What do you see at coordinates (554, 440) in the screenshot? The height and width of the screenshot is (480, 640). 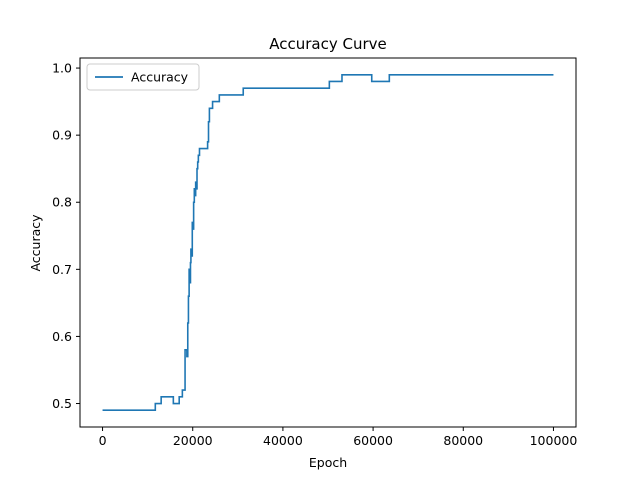 I see `x-tick-label: 100000` at bounding box center [554, 440].